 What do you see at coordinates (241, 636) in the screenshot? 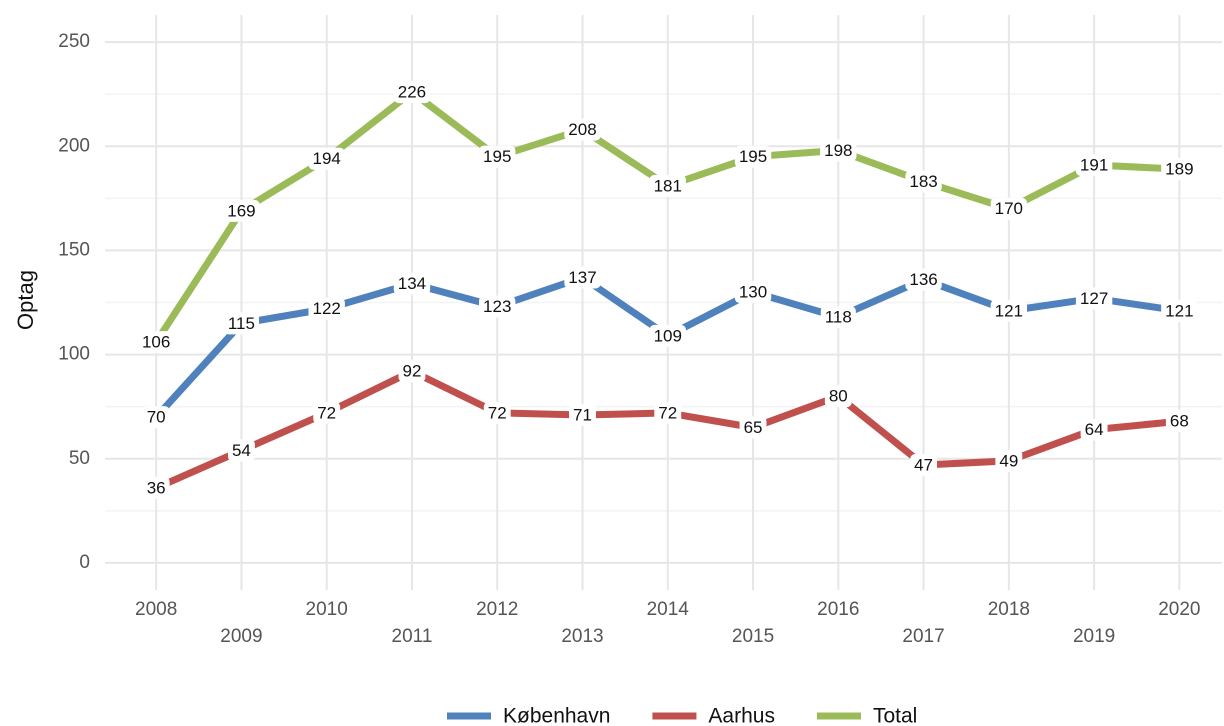
I see `x-tick-label: 2009` at bounding box center [241, 636].